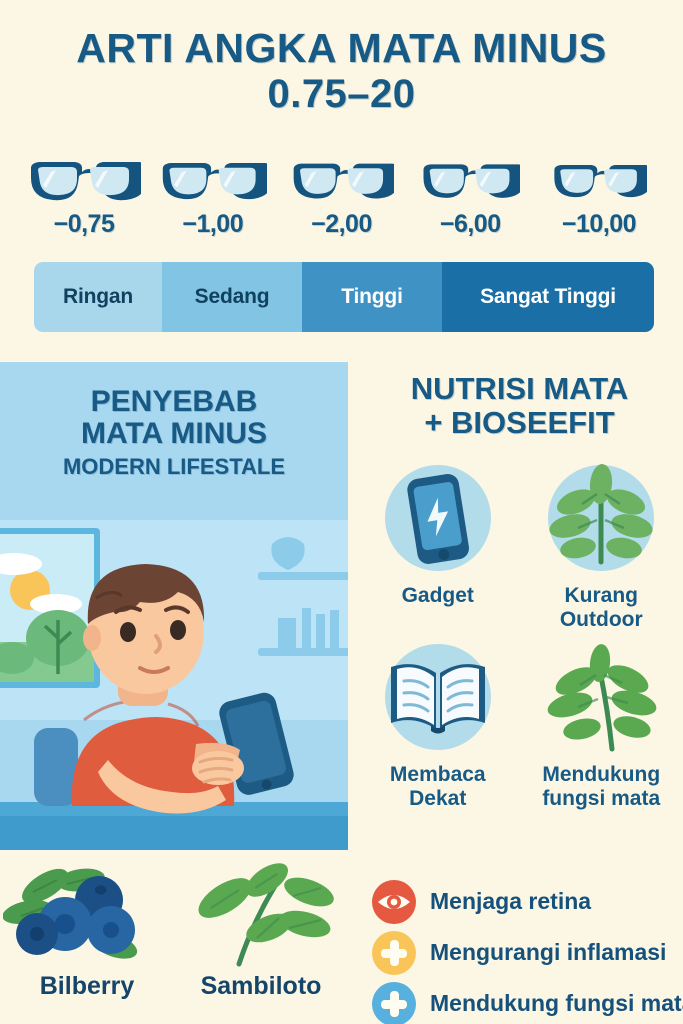 Image resolution: width=683 pixels, height=1024 pixels. I want to click on severity-segment-ringan: Ringan, so click(98, 297).